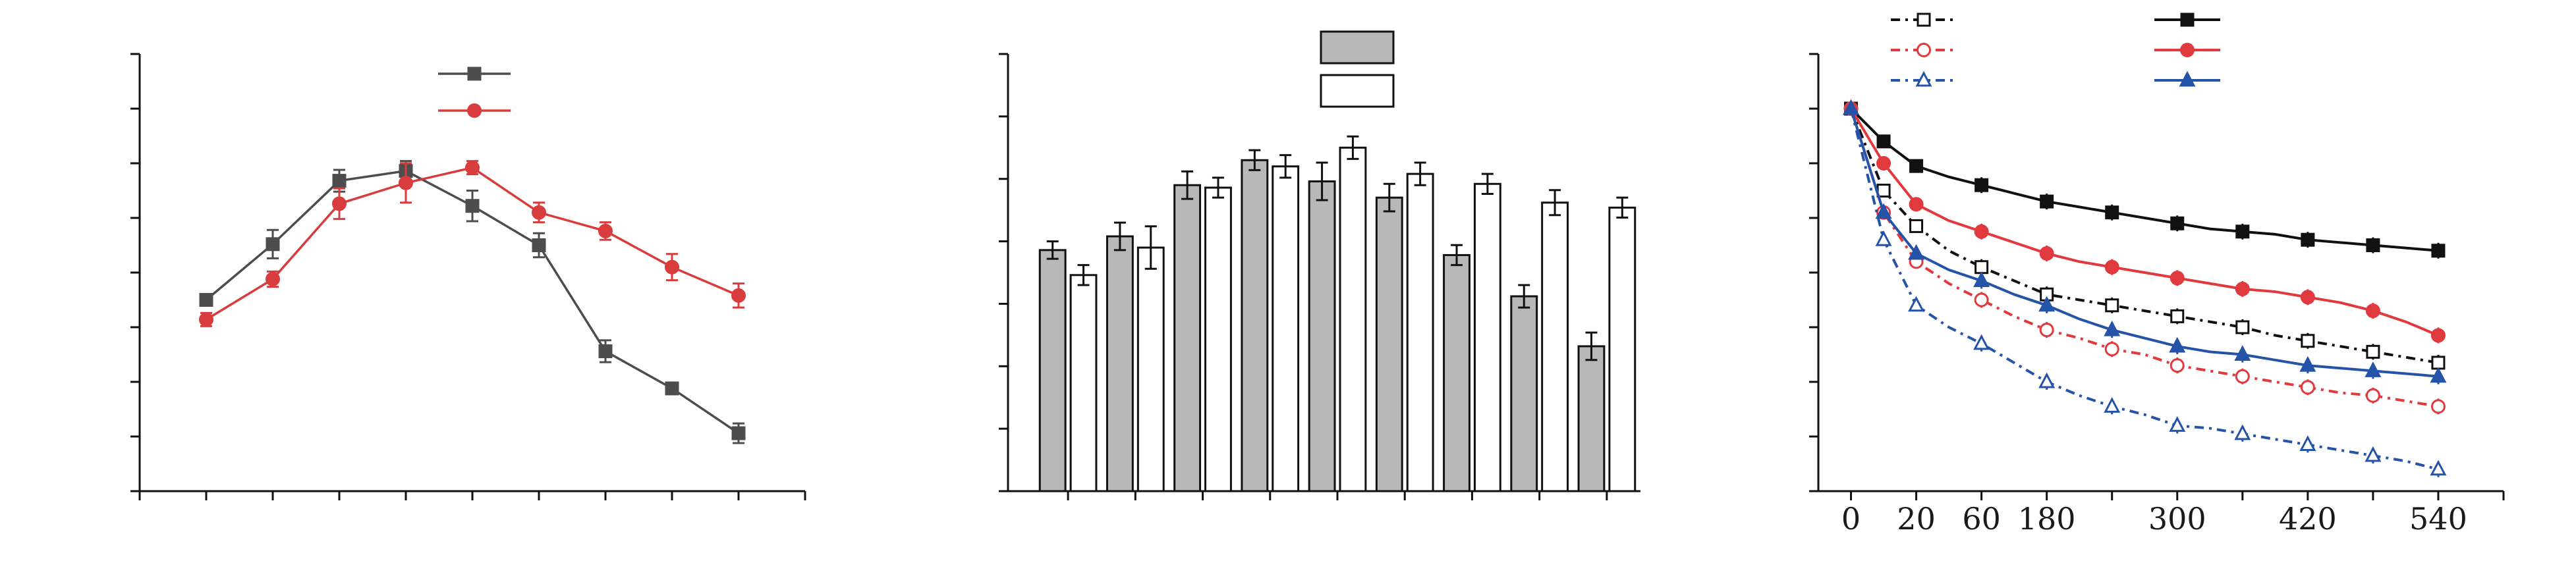 The image size is (2576, 582). Describe the element at coordinates (2047, 519) in the screenshot. I see `x-tick-label: 180` at that location.